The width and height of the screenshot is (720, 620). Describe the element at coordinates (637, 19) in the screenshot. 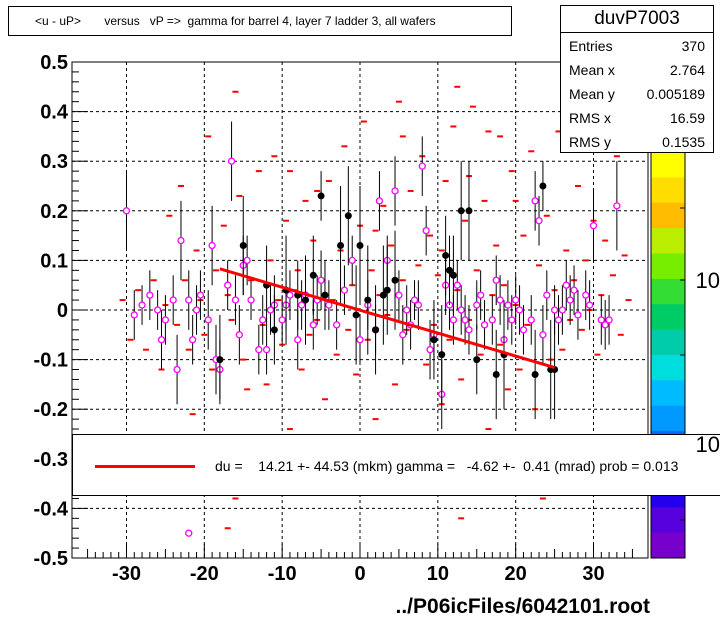

I see `stats-name: duvP7003` at that location.